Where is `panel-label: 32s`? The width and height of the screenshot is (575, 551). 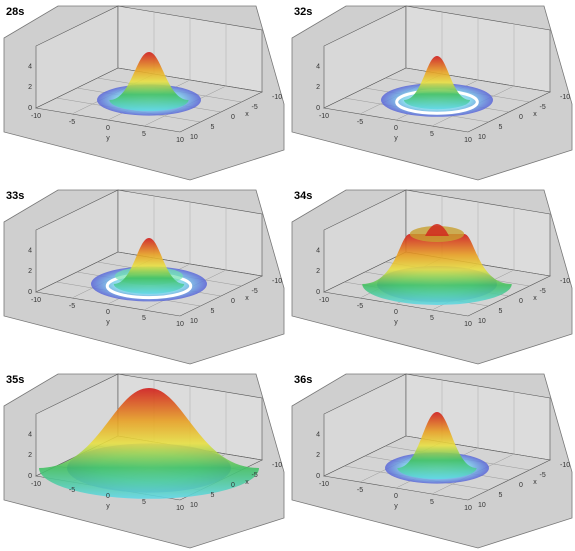 panel-label: 32s is located at coordinates (303, 12).